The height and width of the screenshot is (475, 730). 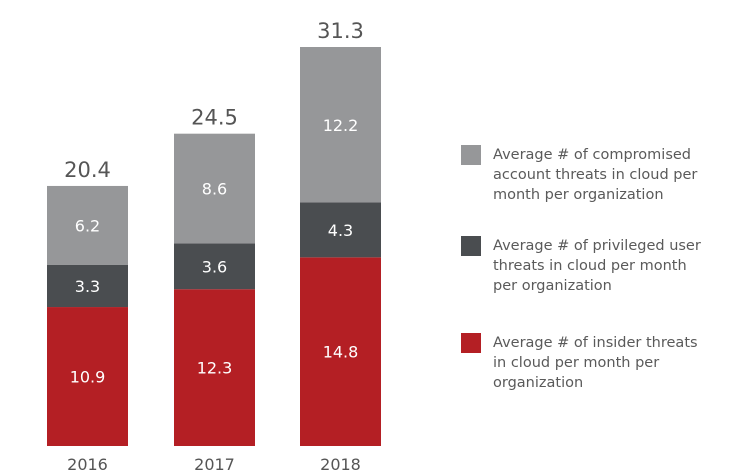 What do you see at coordinates (214, 464) in the screenshot?
I see `x-tick-label-2017: 2017` at bounding box center [214, 464].